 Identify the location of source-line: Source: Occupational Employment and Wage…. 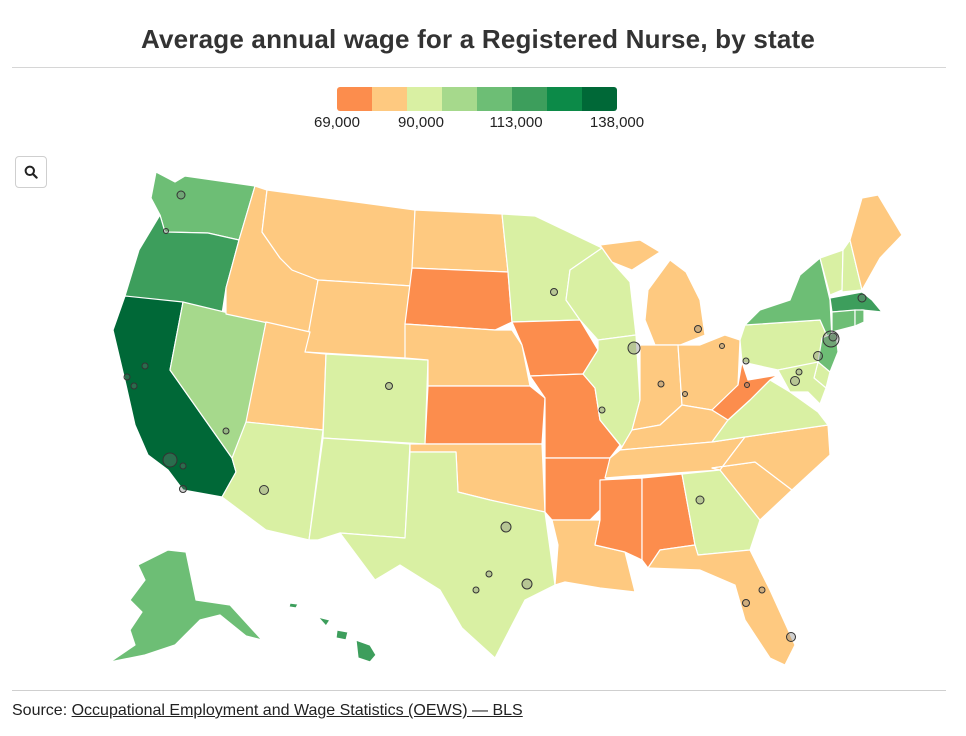
(267, 711).